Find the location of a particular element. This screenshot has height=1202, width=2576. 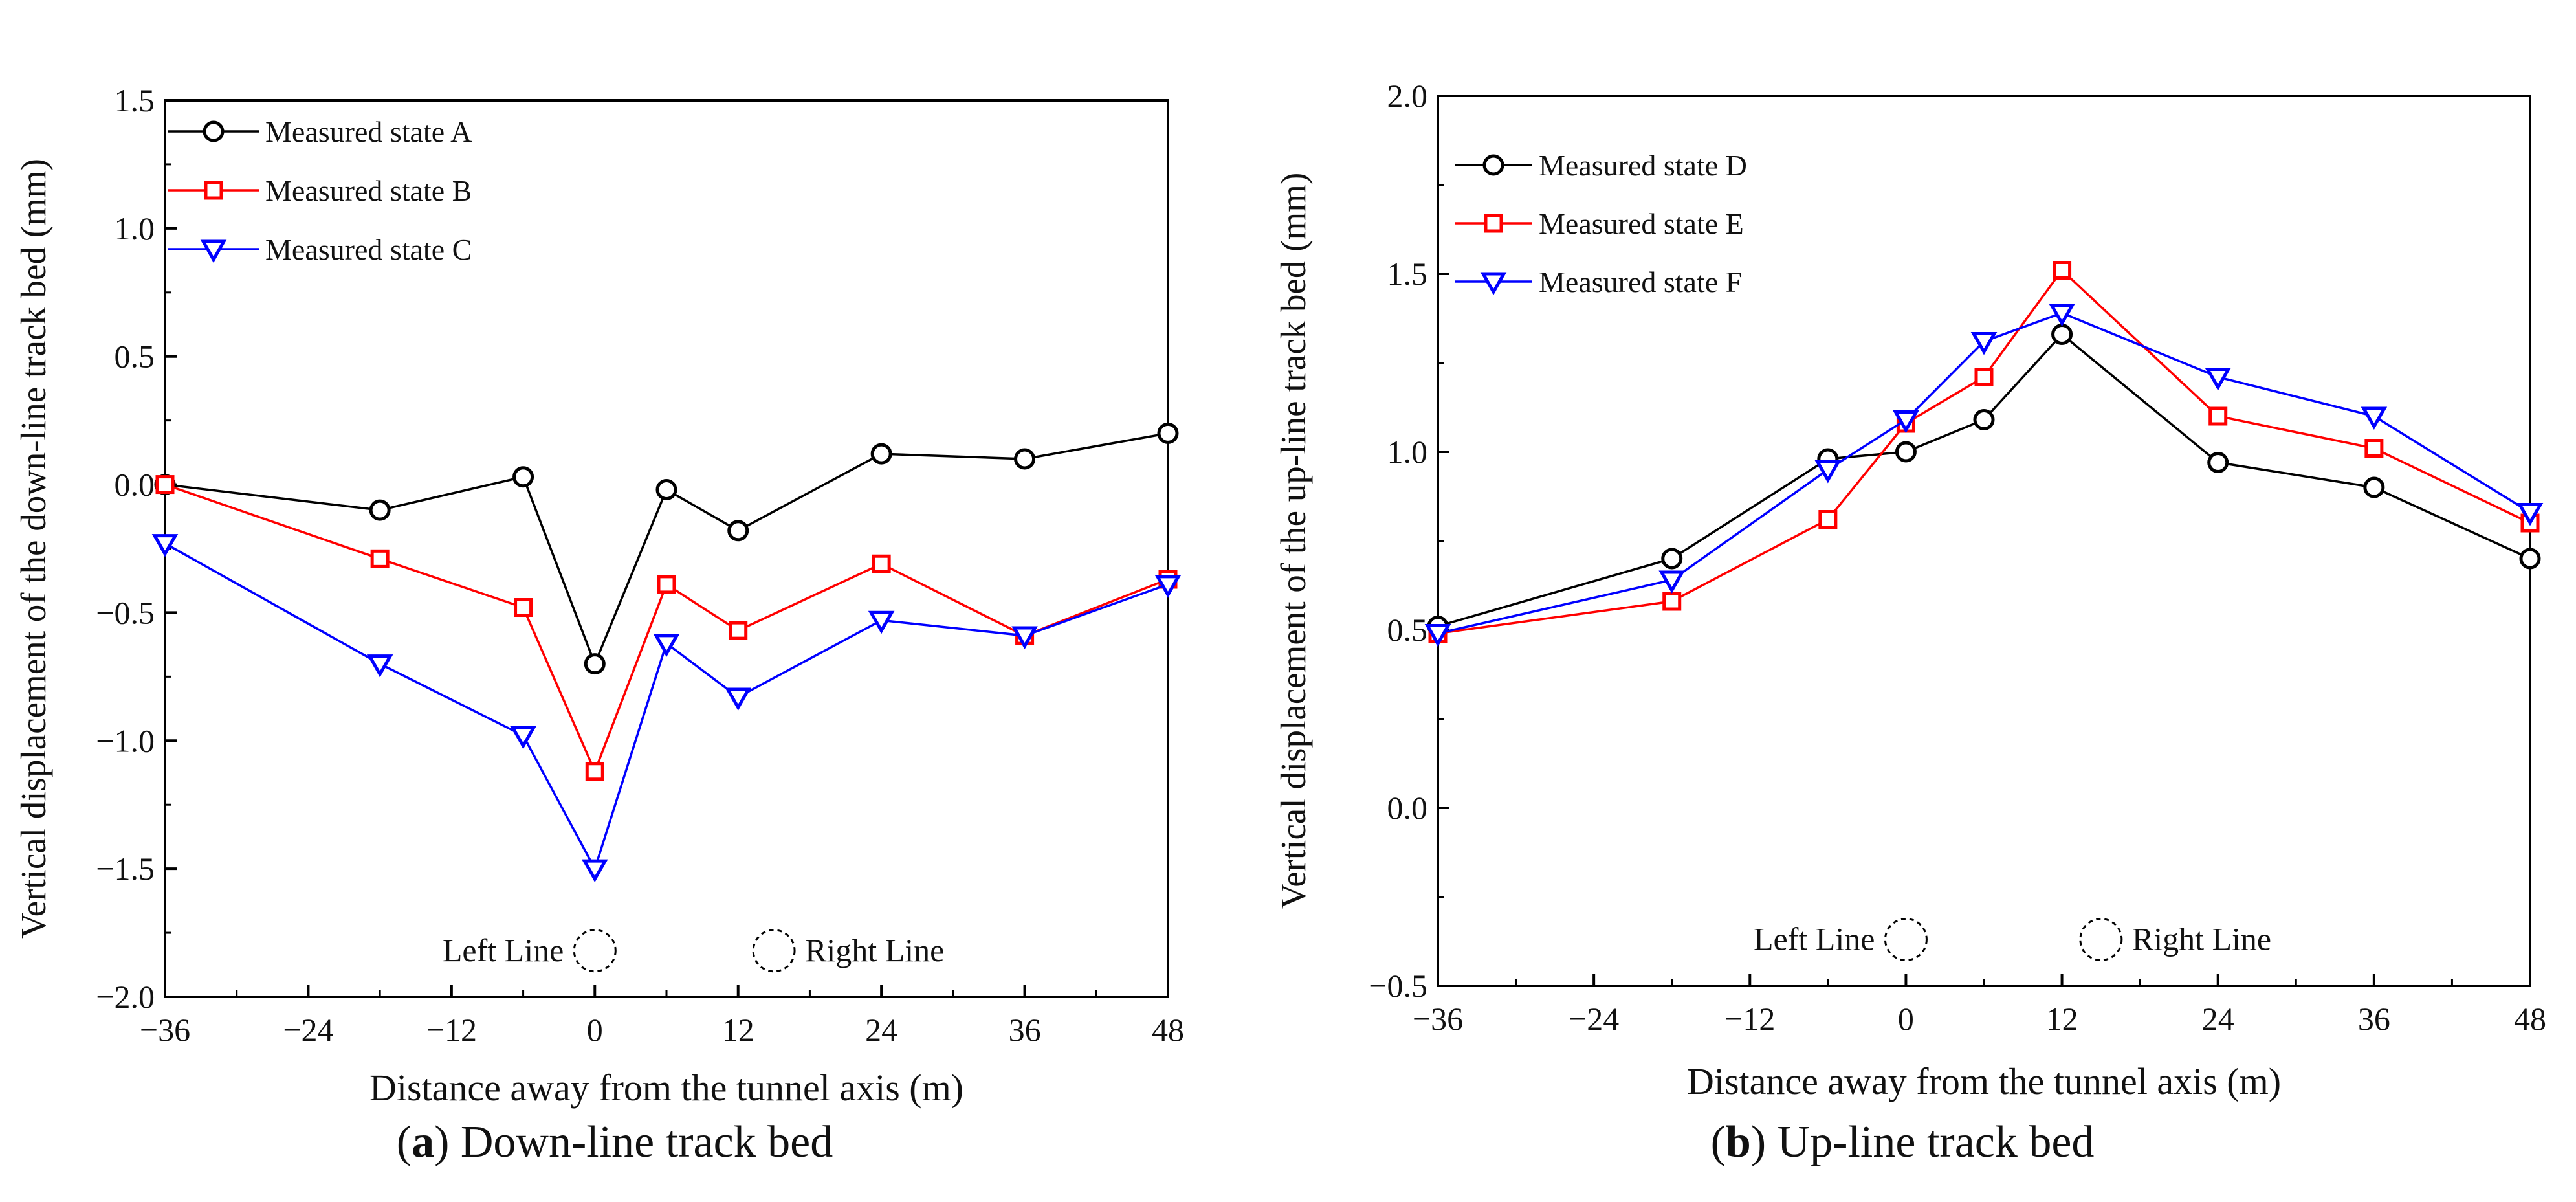

legend-label-b-1: Measured state E is located at coordinates (1641, 223).